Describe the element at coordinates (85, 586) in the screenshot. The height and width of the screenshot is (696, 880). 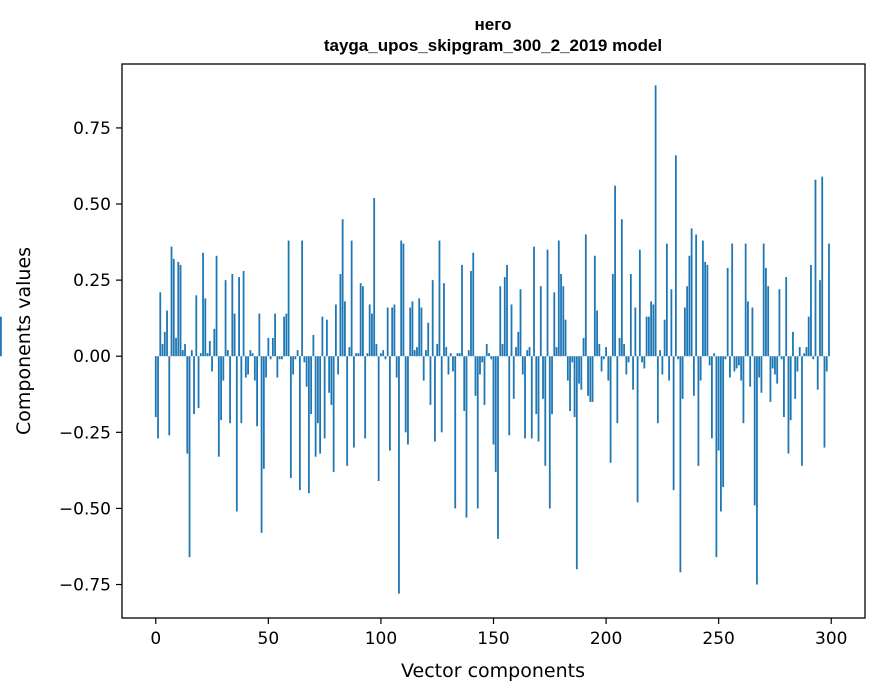
I see `y-tick-label: −0.75` at that location.